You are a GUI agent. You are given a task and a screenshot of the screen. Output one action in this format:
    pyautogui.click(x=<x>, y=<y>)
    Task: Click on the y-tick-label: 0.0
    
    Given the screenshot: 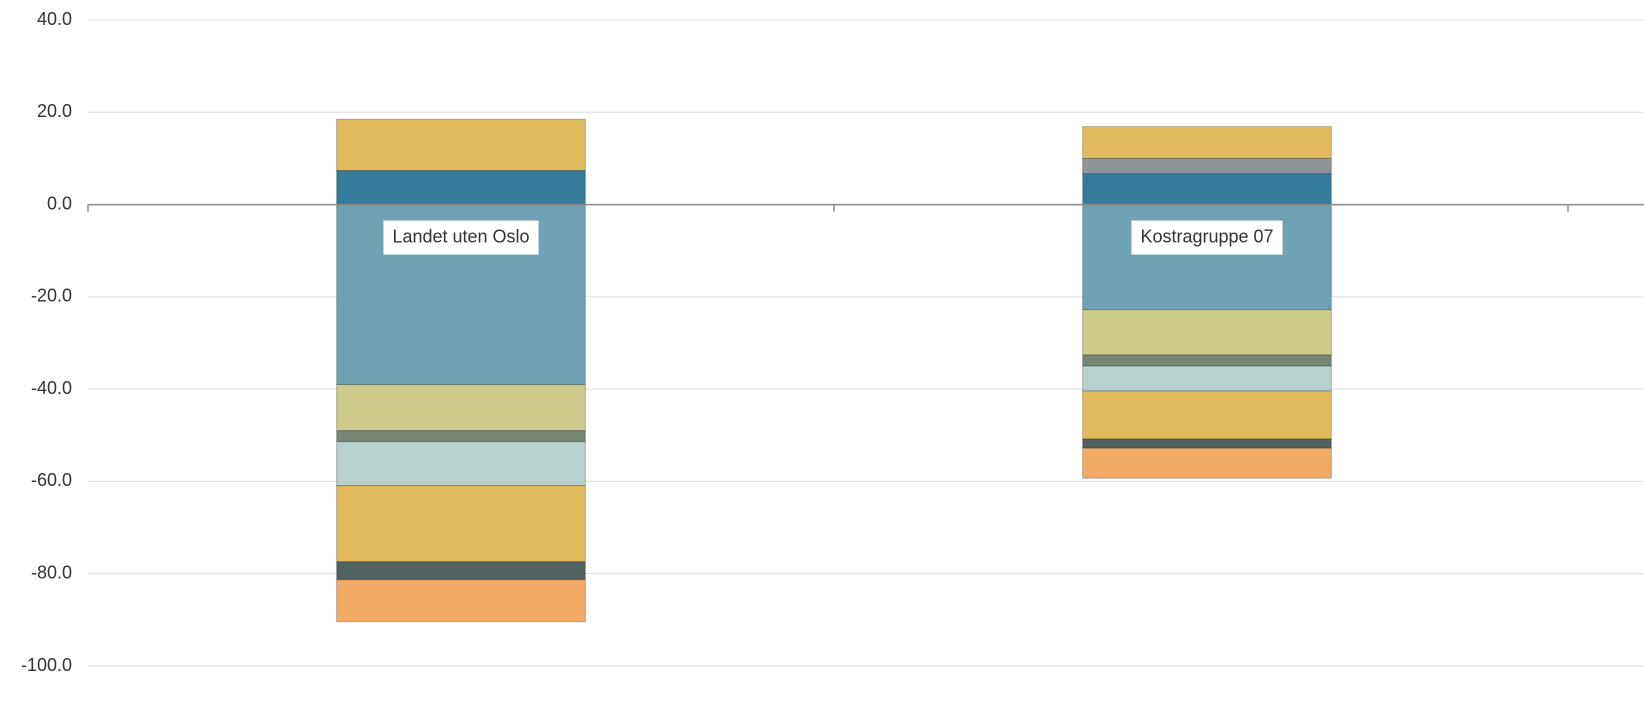 What is the action you would take?
    pyautogui.click(x=59, y=203)
    